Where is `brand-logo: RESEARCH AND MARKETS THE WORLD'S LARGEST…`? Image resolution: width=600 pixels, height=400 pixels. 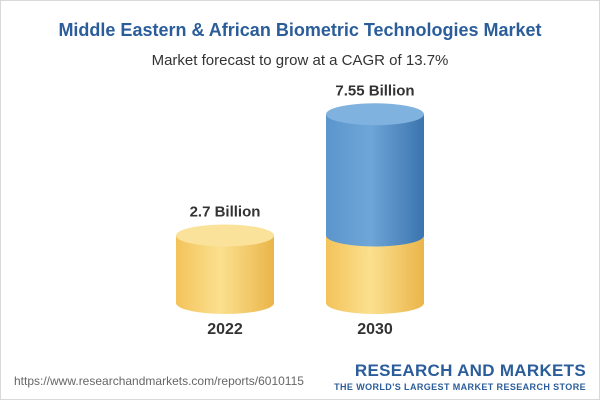 brand-logo: RESEARCH AND MARKETS THE WORLD'S LARGEST… is located at coordinates (460, 376).